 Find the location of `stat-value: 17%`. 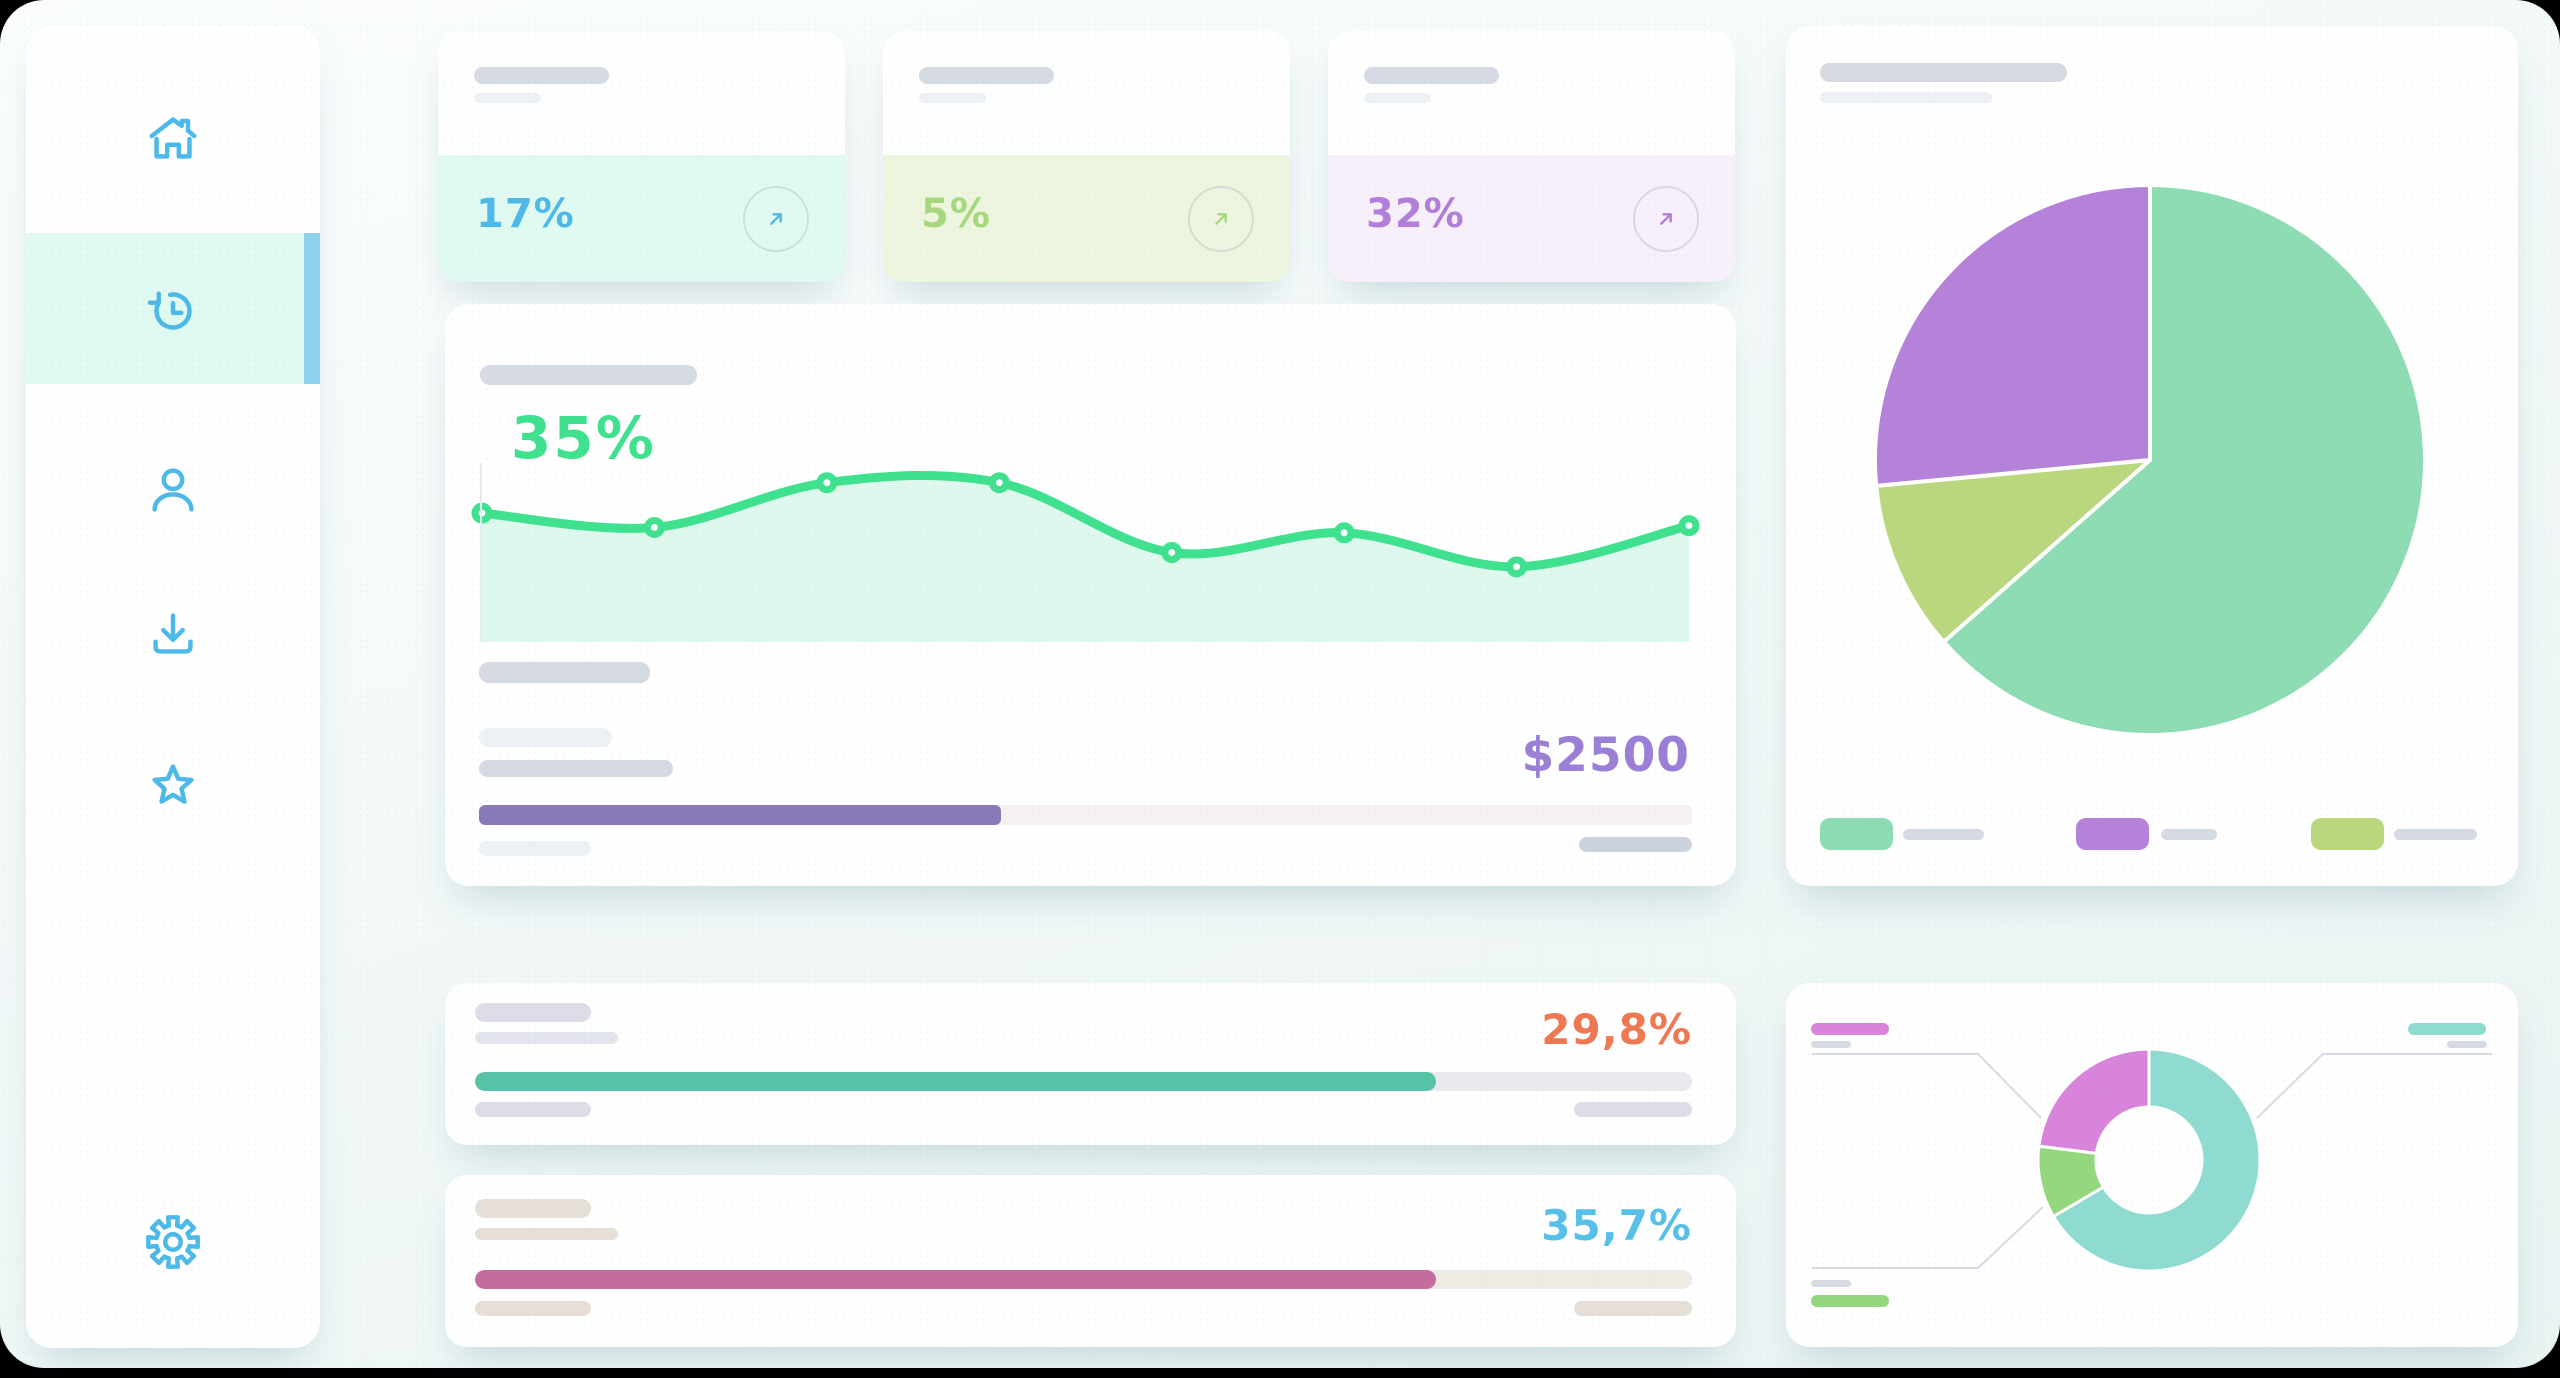

stat-value: 17% is located at coordinates (525, 214).